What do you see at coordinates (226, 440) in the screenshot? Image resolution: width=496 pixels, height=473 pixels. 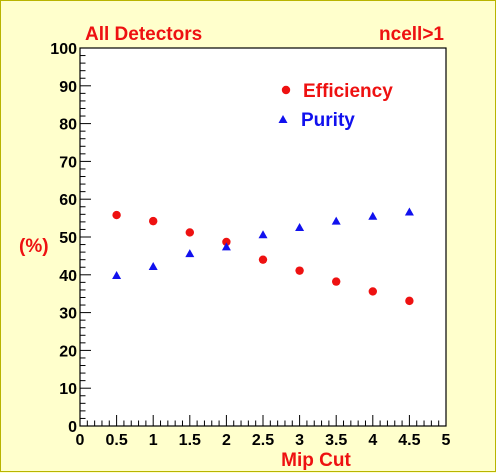 I see `x-tick-label: 2` at bounding box center [226, 440].